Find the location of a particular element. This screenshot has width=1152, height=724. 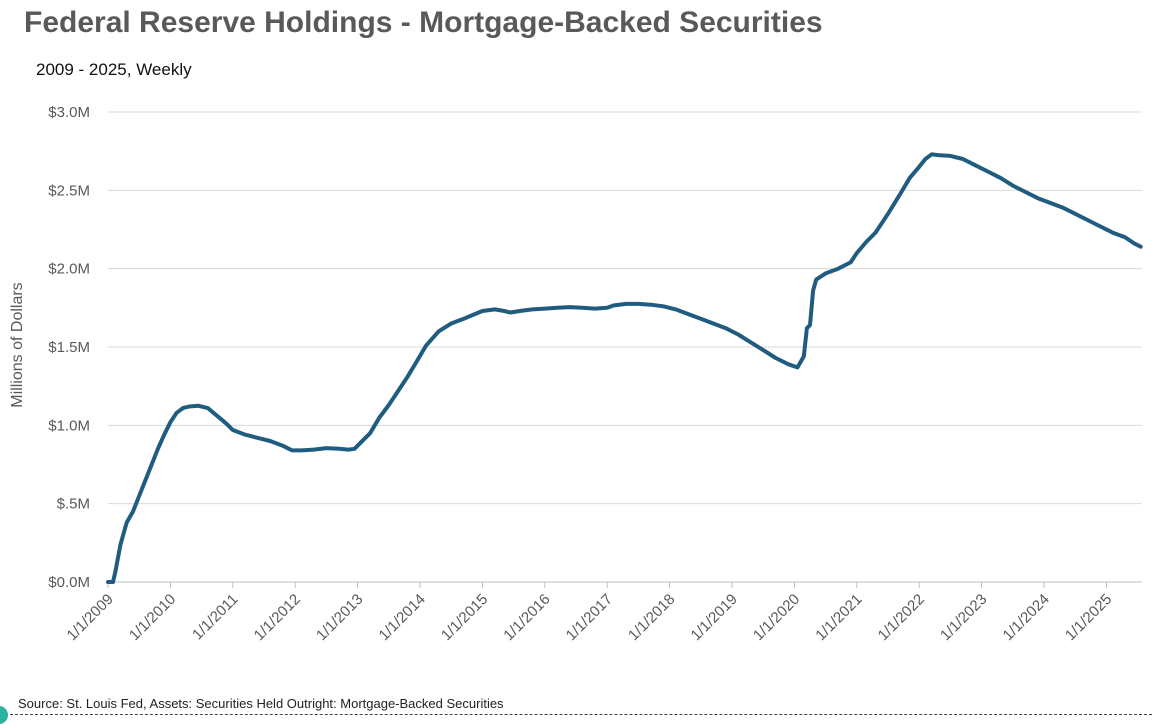

y-tick-label: $2.0M is located at coordinates (69, 269).